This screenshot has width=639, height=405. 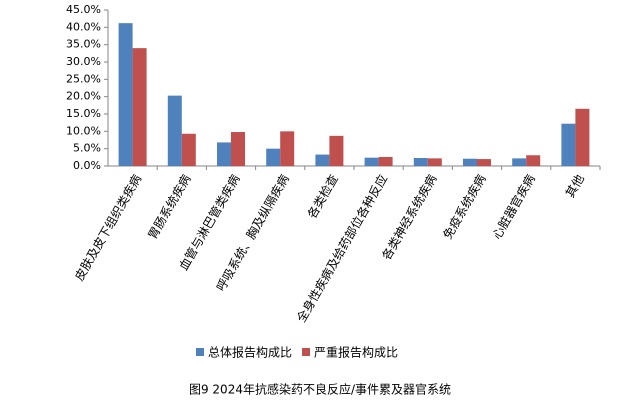 I want to click on y-tick-label: 40.0%, so click(x=83, y=26).